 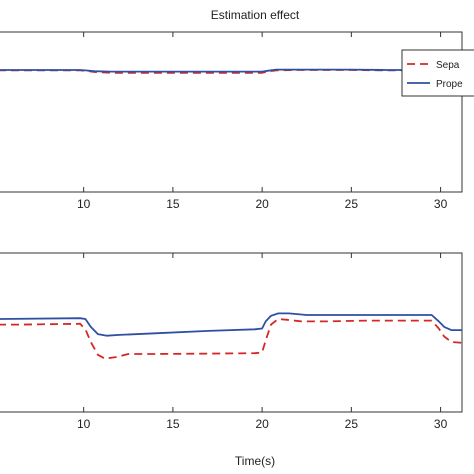 What do you see at coordinates (255, 15) in the screenshot?
I see `top-chart-title: Estimation effect` at bounding box center [255, 15].